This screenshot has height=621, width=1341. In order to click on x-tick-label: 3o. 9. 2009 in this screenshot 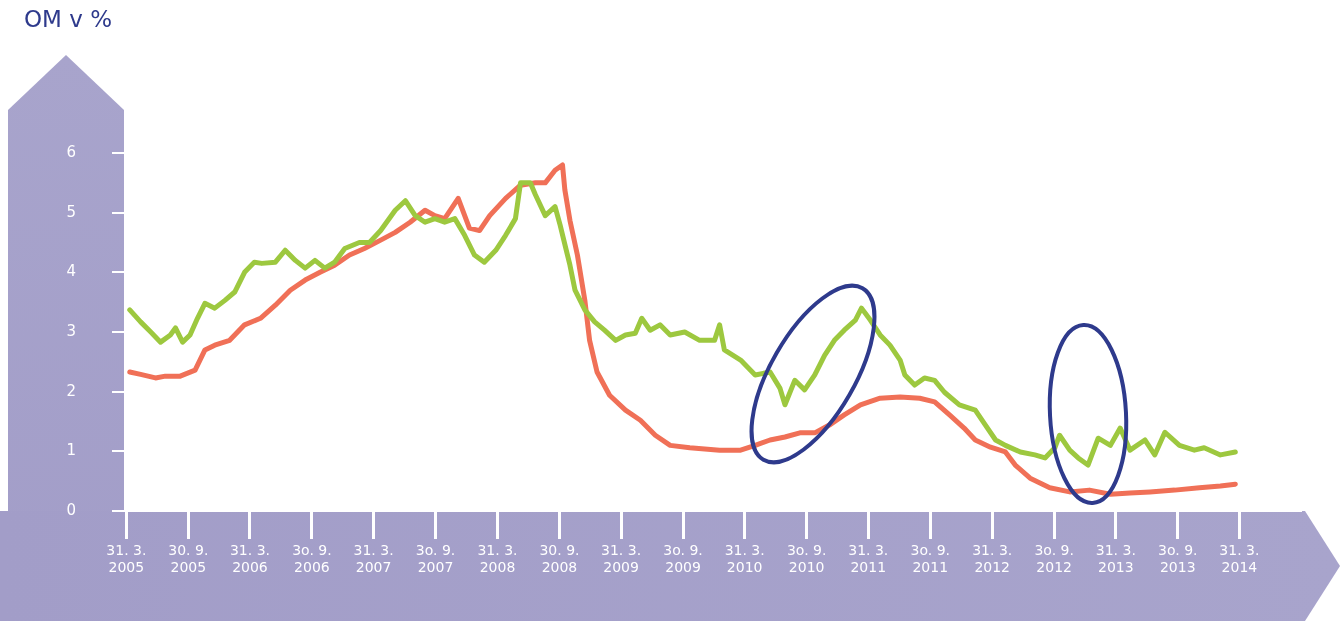, I will do `click(683, 558)`.